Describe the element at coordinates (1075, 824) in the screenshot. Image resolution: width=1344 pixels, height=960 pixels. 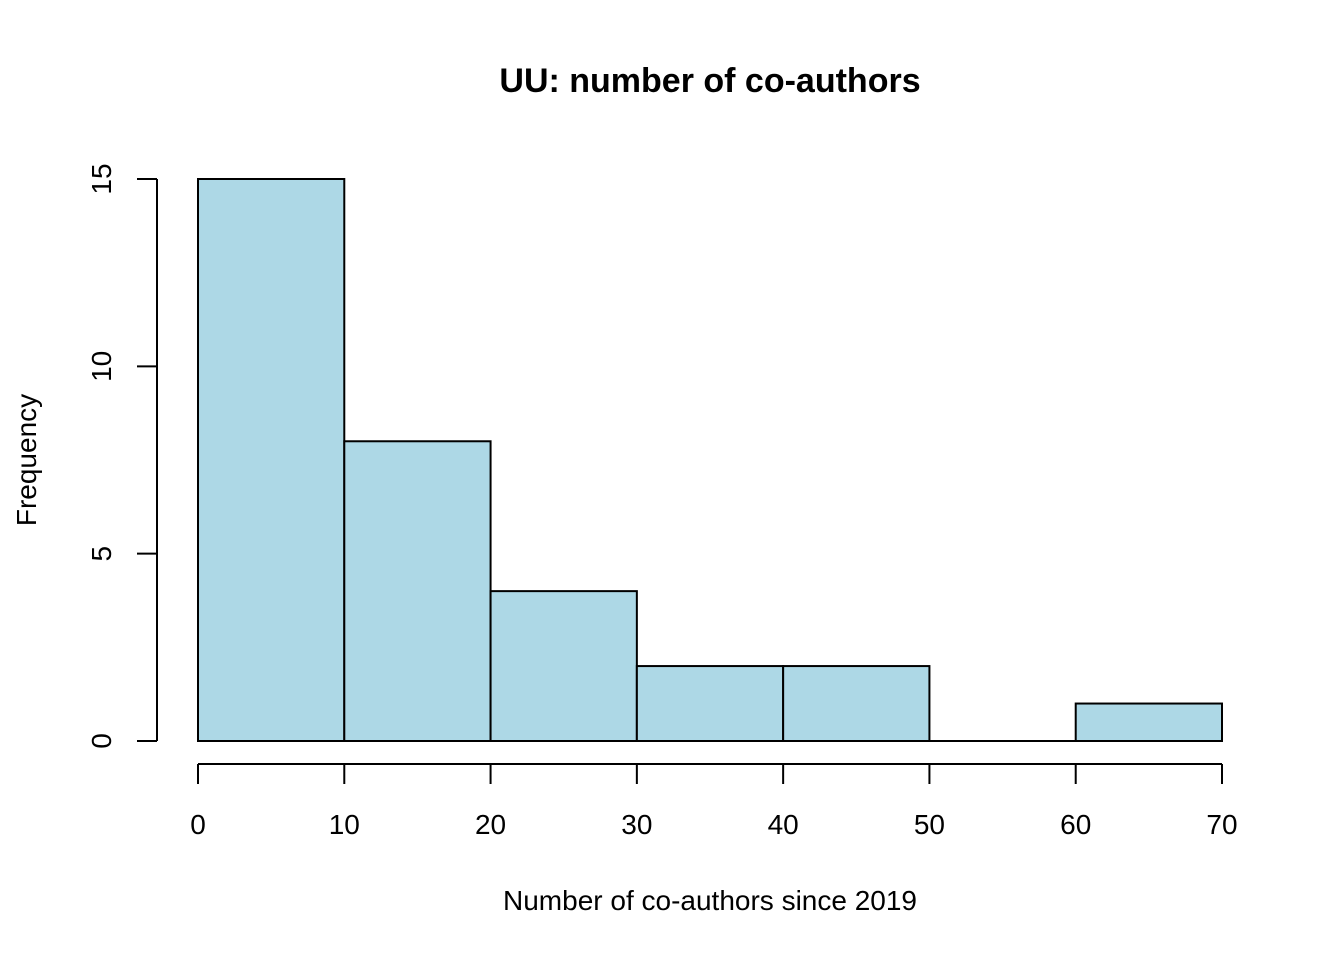
I see `x-tick-label: 60` at that location.